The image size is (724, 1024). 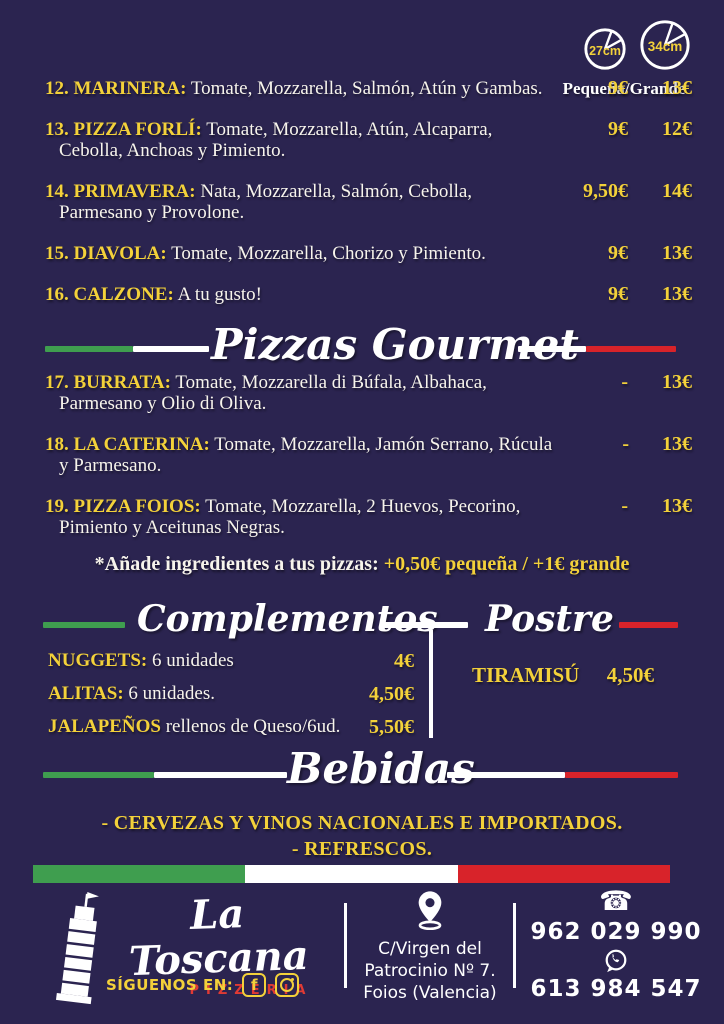 I want to click on price-small: 9,50€, so click(x=605, y=191).